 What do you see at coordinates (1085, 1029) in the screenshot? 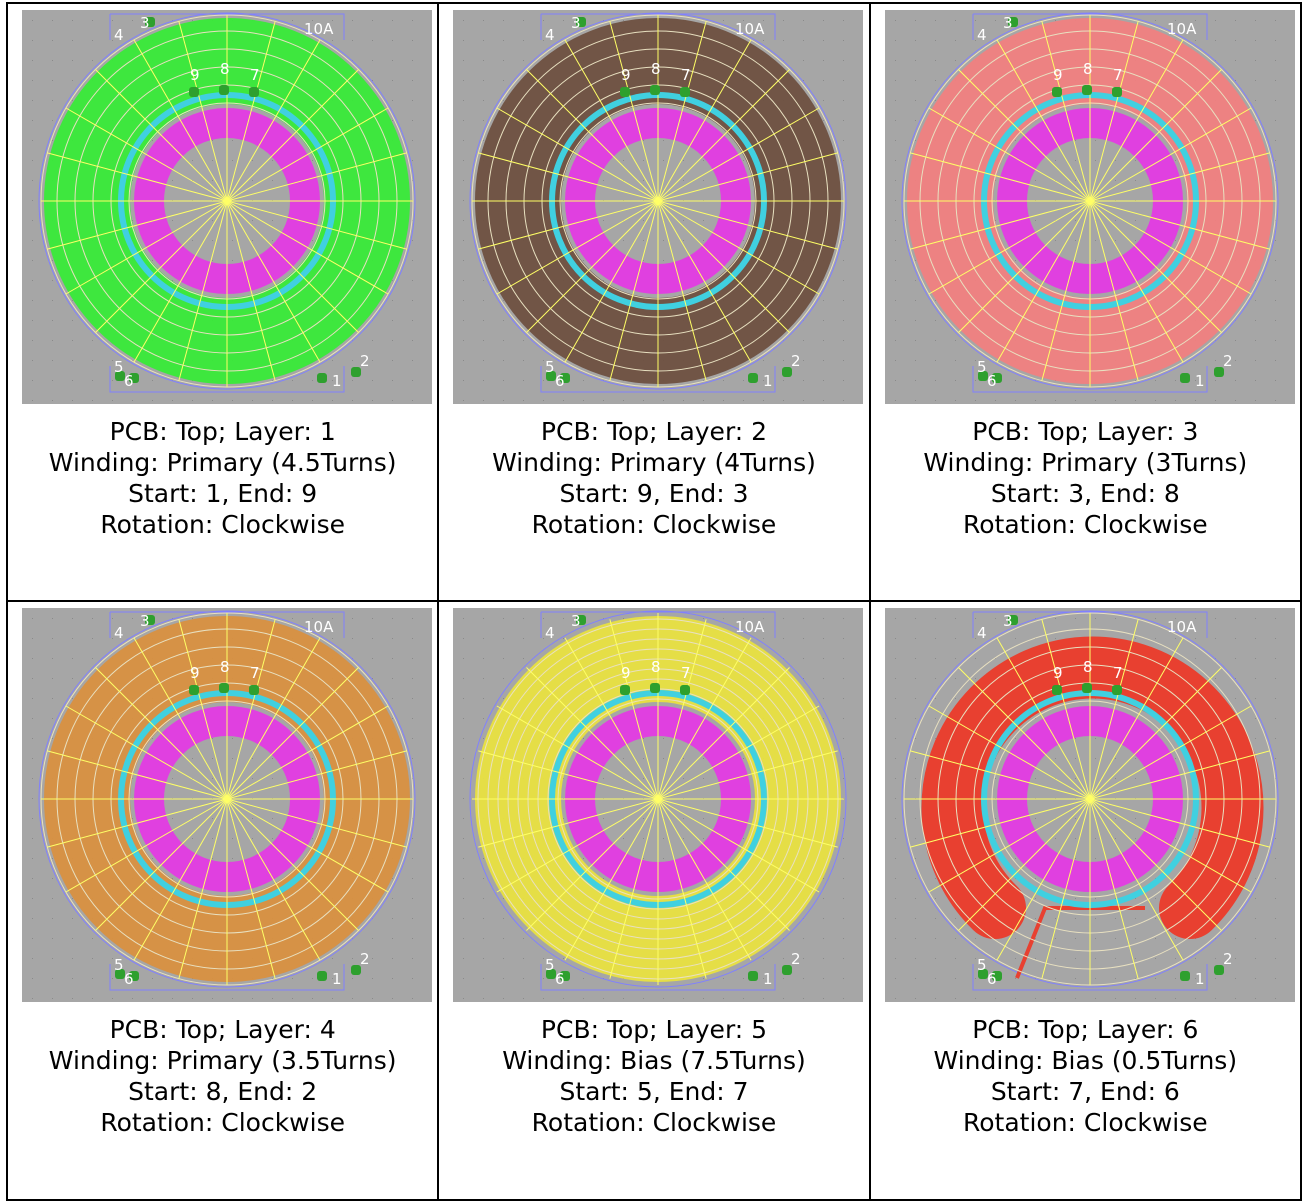
I see `pcb-layer-label: PCB: Top; Layer: 6` at bounding box center [1085, 1029].